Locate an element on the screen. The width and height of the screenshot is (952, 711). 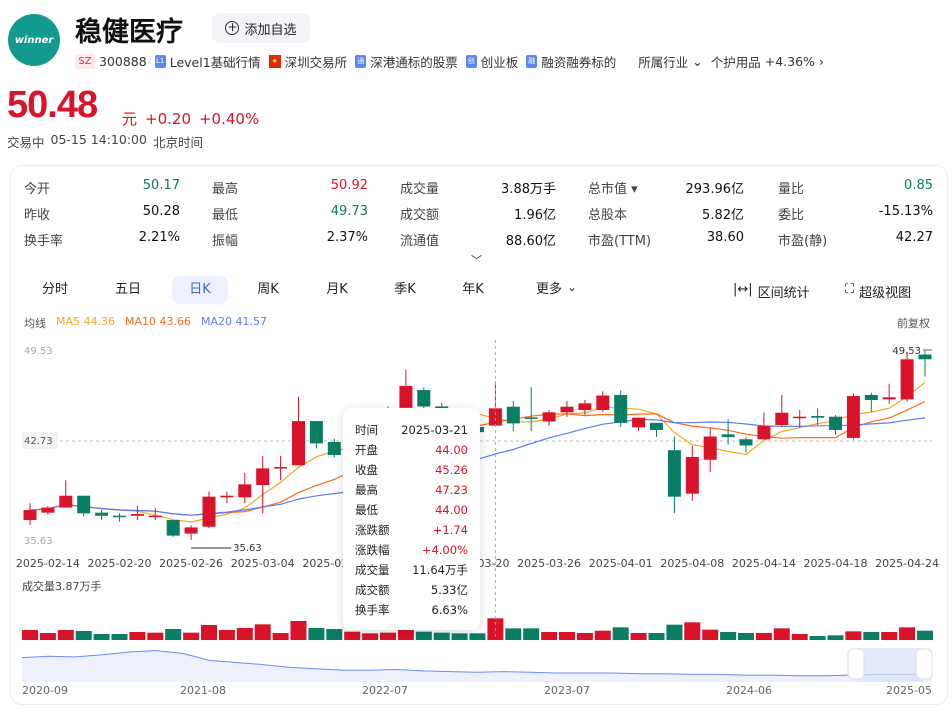
tab-2: 日K is located at coordinates (200, 290).